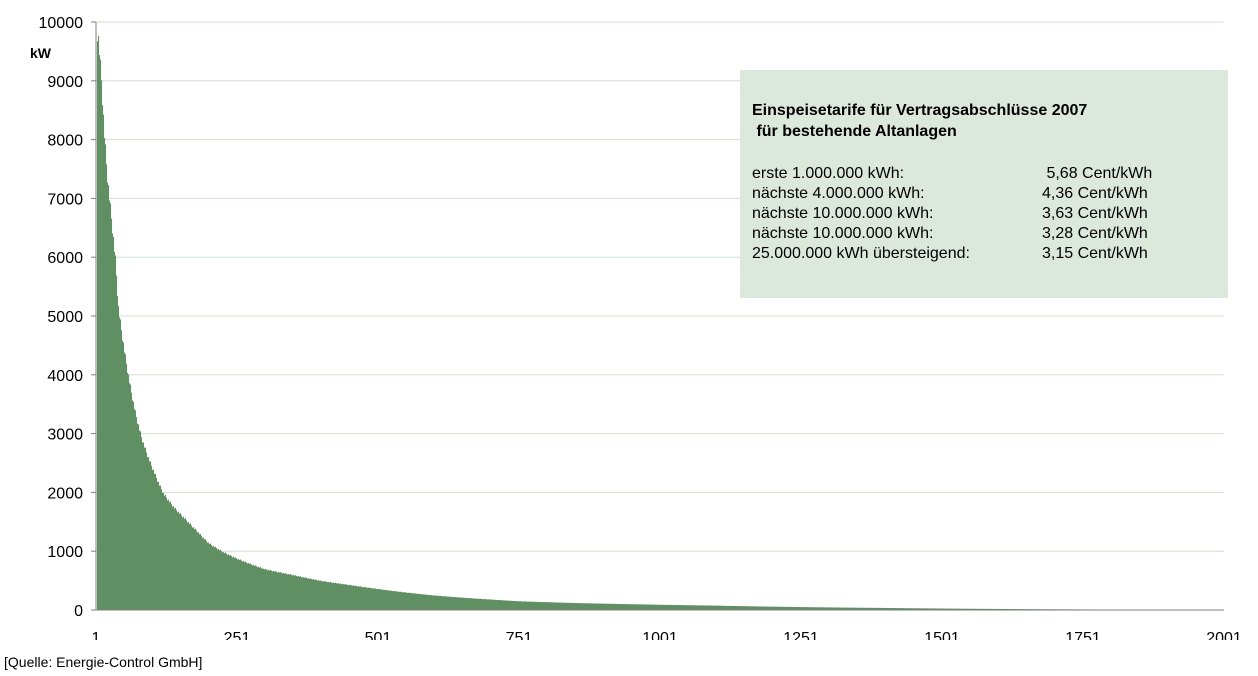 This screenshot has height=676, width=1258. What do you see at coordinates (103, 662) in the screenshot?
I see `source-note: [Quelle: Energie-Control GmbH]` at bounding box center [103, 662].